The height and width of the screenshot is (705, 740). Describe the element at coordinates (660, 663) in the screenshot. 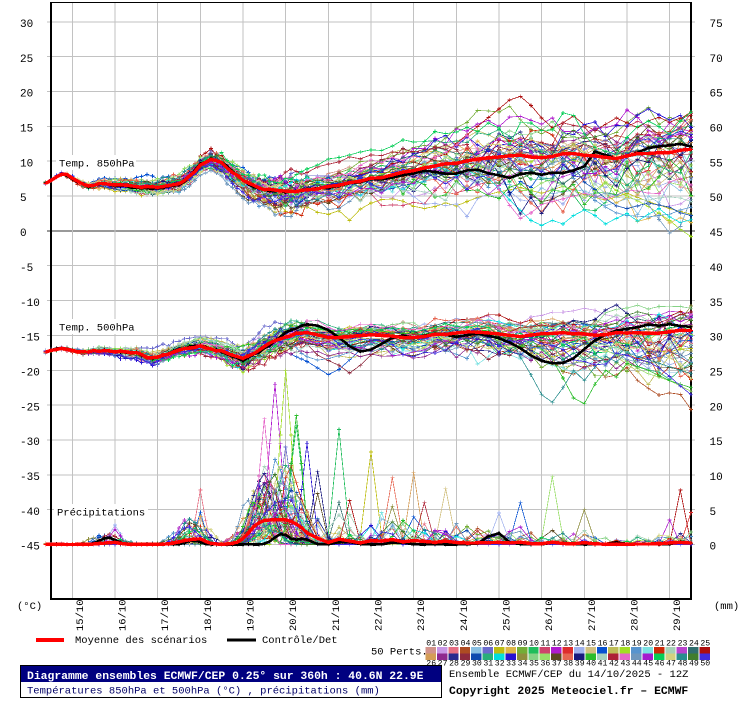

I see `svg-text: 46` at that location.